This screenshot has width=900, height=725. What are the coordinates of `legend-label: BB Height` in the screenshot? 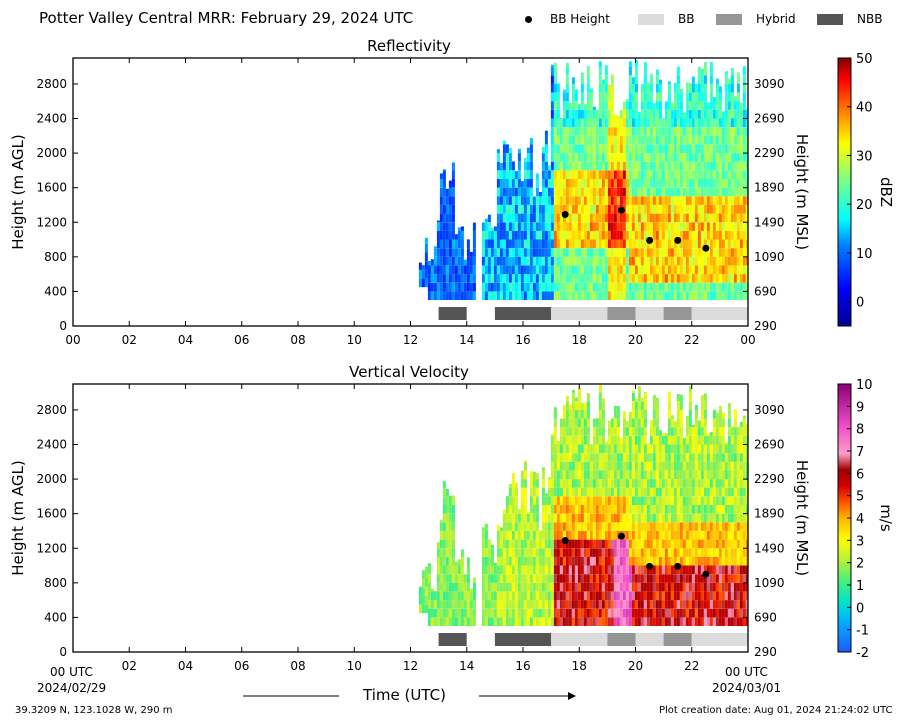 It's located at (580, 19).